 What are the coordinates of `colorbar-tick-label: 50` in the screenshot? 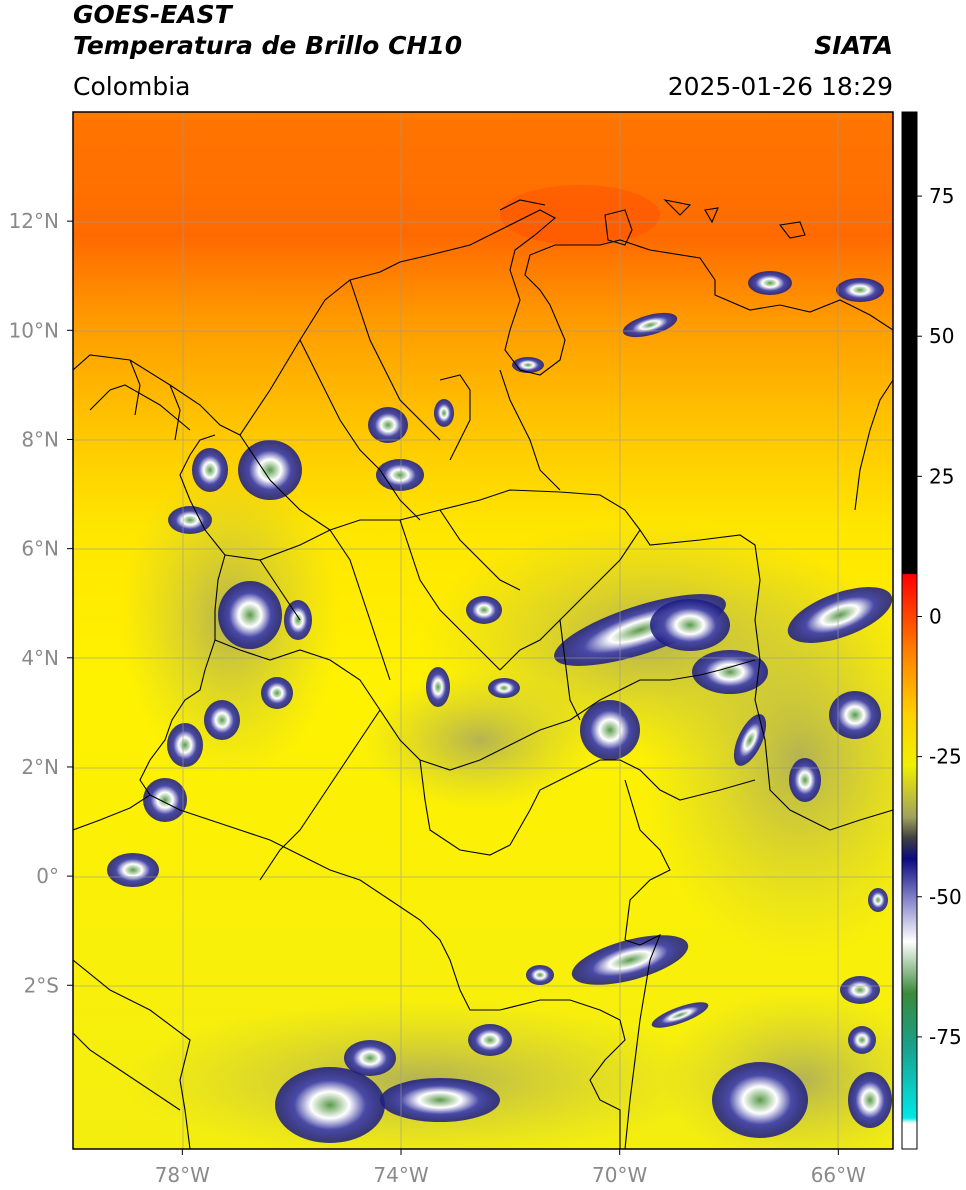 It's located at (941, 336).